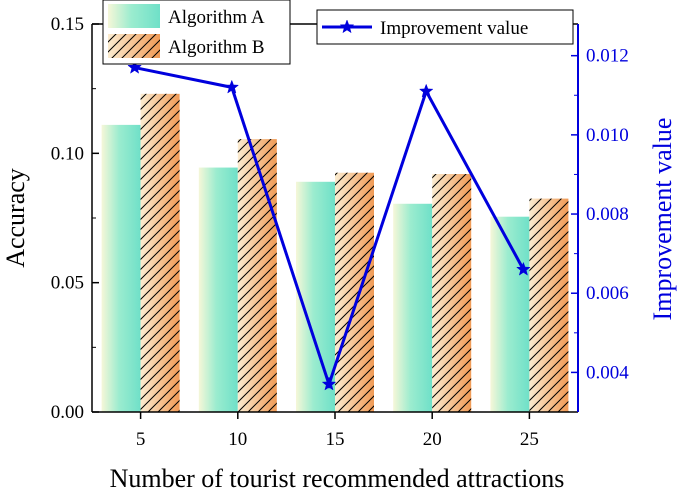 The width and height of the screenshot is (685, 498). I want to click on left-tick-label: 0.05, so click(67, 283).